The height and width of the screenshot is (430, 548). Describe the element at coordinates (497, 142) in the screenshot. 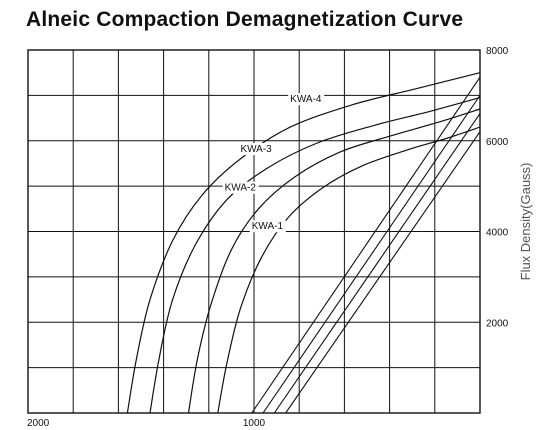

I see `y-tick-label: 6000` at that location.